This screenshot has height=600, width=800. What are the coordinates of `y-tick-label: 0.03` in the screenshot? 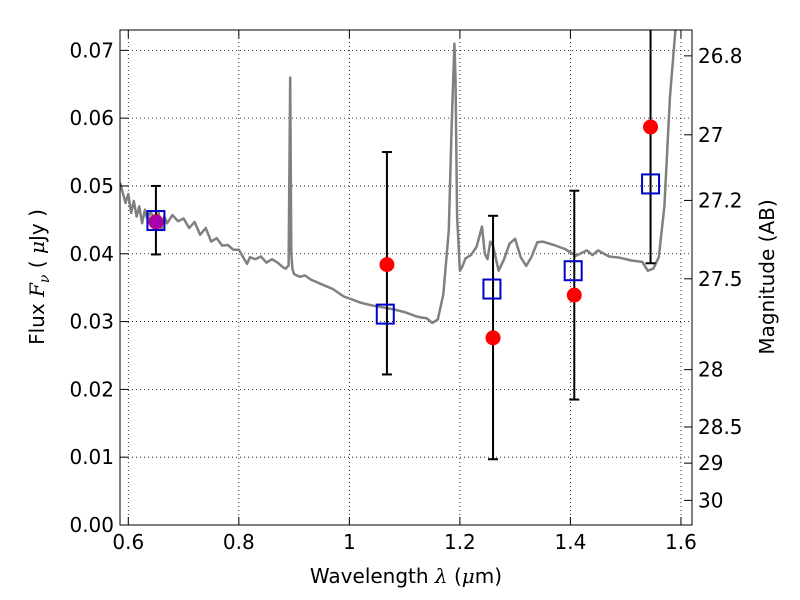 It's located at (91, 322).